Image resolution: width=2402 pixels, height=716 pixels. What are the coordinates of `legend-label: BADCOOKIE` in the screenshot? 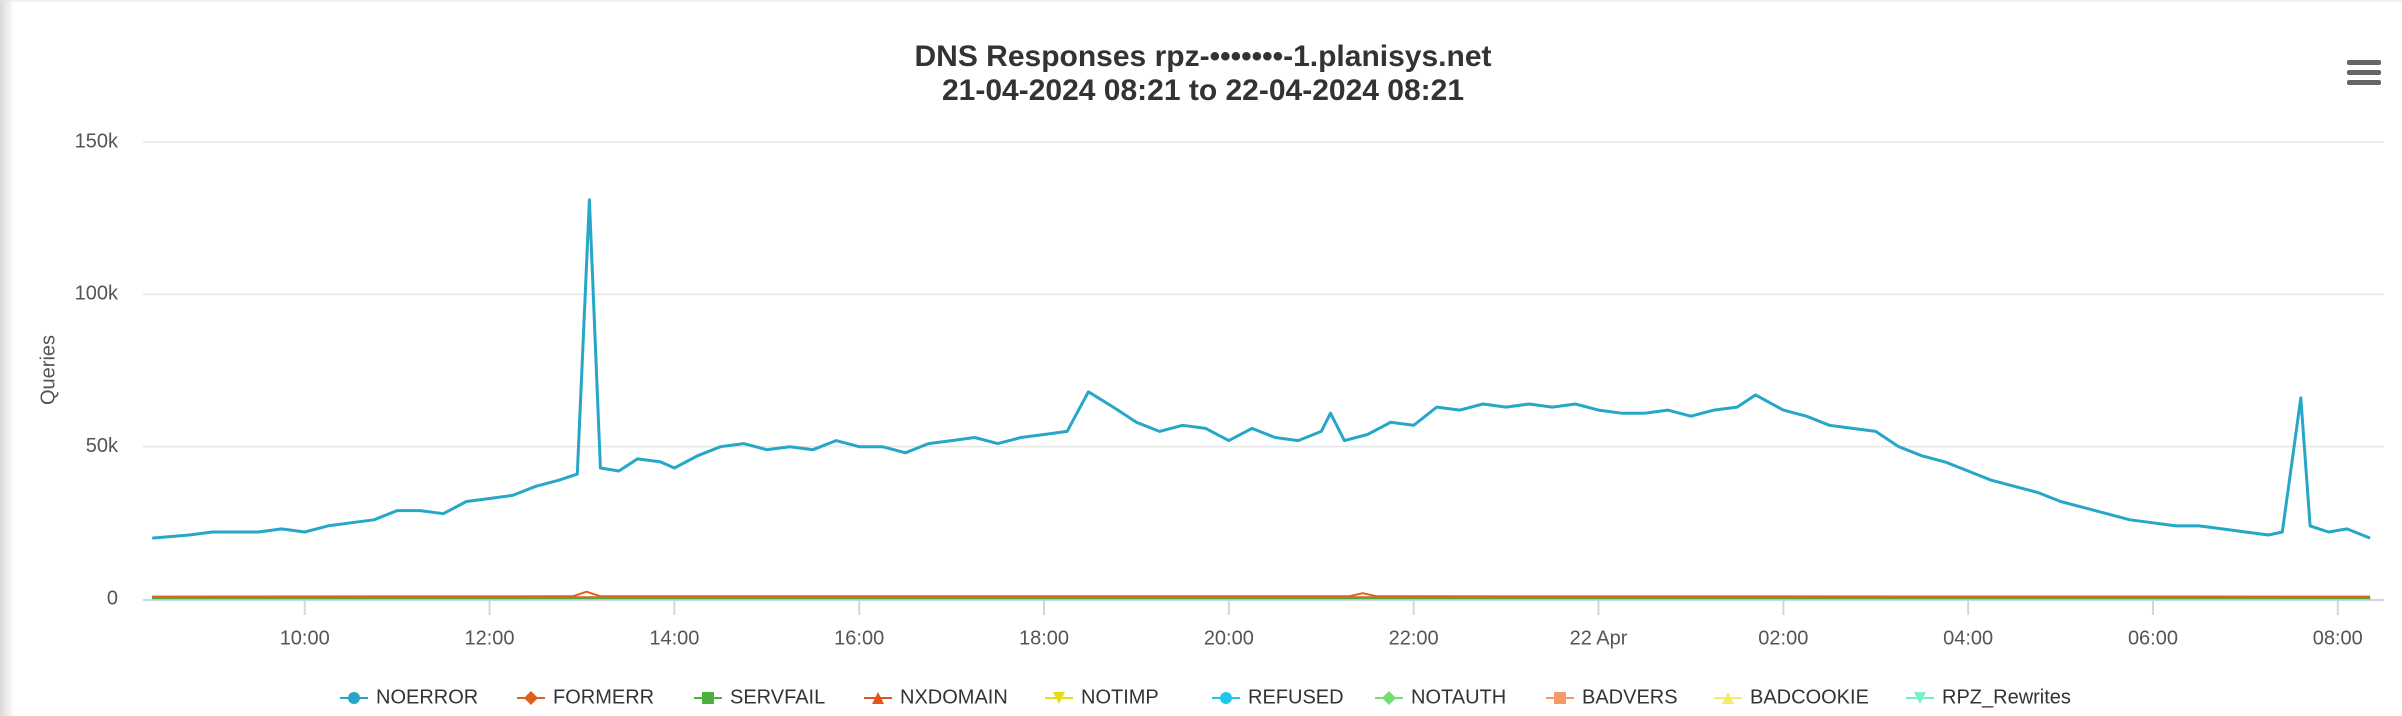 It's located at (1809, 697).